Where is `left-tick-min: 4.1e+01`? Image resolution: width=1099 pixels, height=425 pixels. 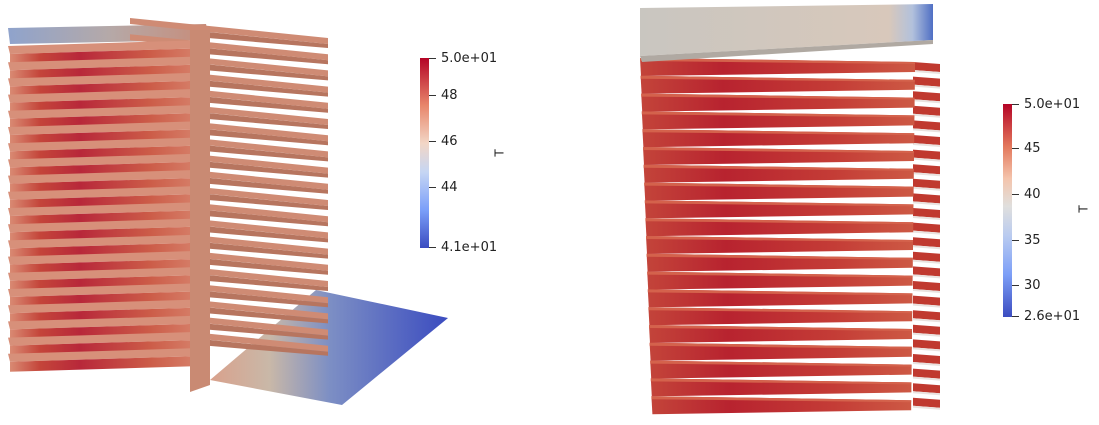 left-tick-min: 4.1e+01 is located at coordinates (469, 247).